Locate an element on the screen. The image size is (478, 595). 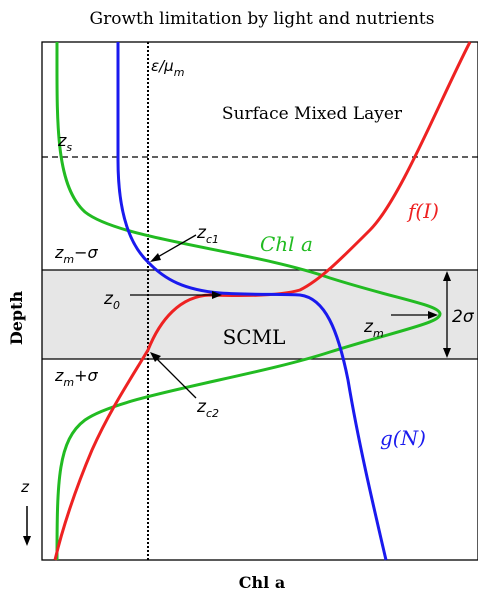
nutrient-curve-label: g(N) is located at coordinates (403, 438).